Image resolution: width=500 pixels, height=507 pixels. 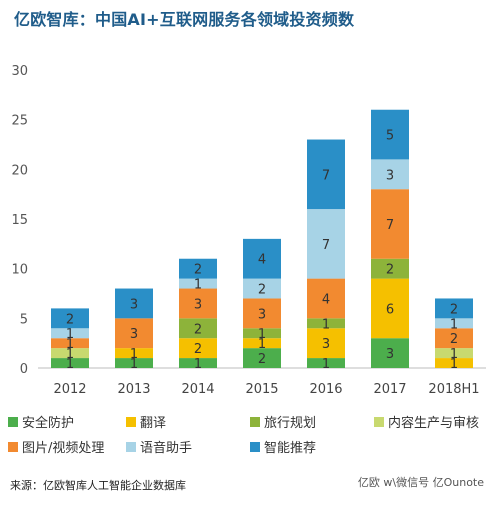 I want to click on legend-swatch-voice, so click(x=131, y=446).